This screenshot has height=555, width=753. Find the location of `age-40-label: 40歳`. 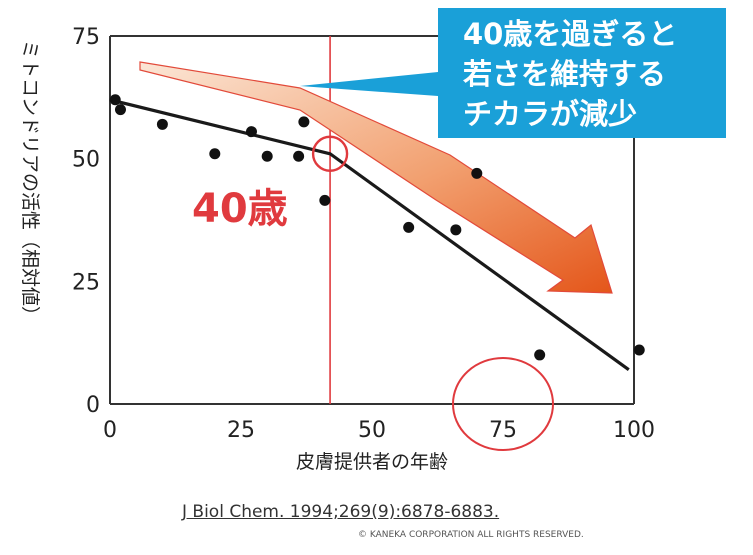

age-40-label: 40歳 is located at coordinates (240, 209).